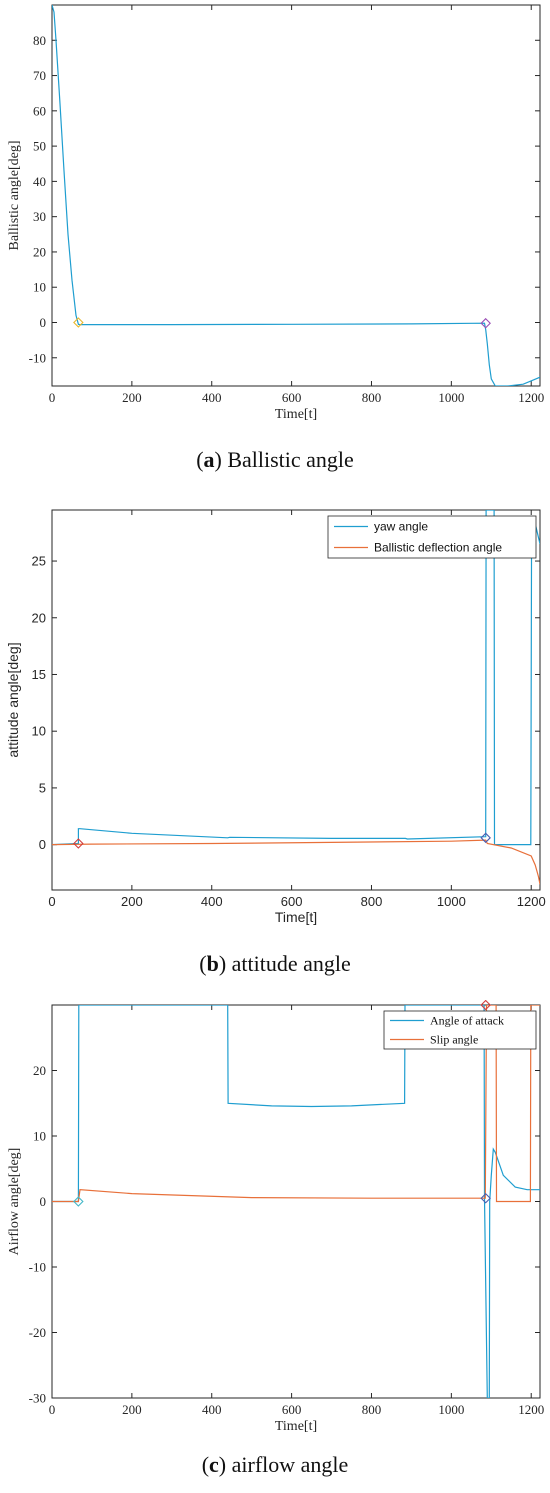  Describe the element at coordinates (39, 674) in the screenshot. I see `y-tick-label: 15` at that location.